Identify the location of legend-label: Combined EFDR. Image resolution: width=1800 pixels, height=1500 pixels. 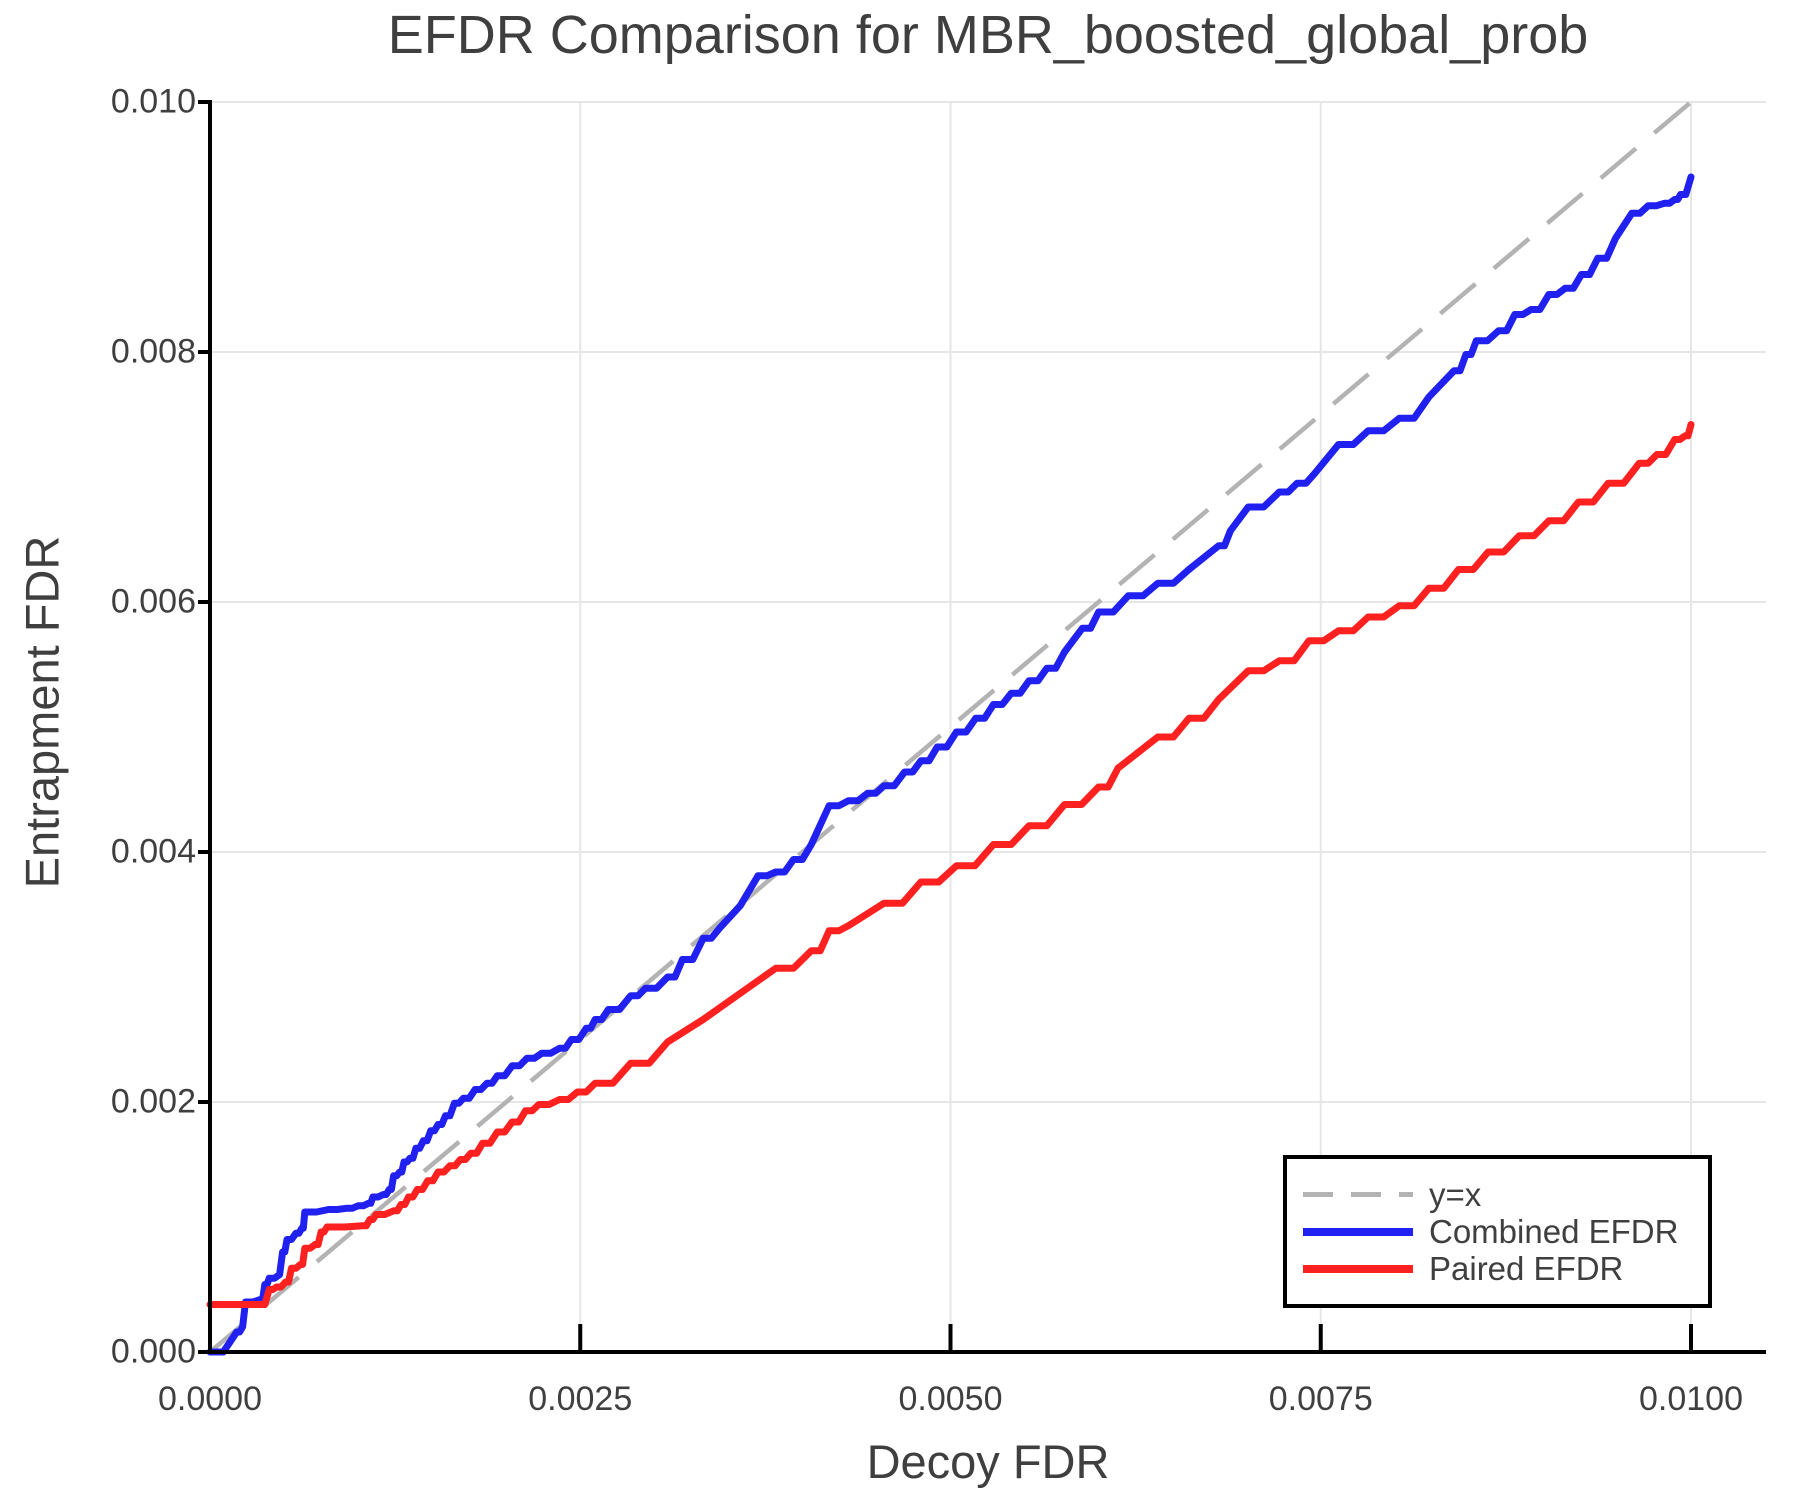
(1554, 1231).